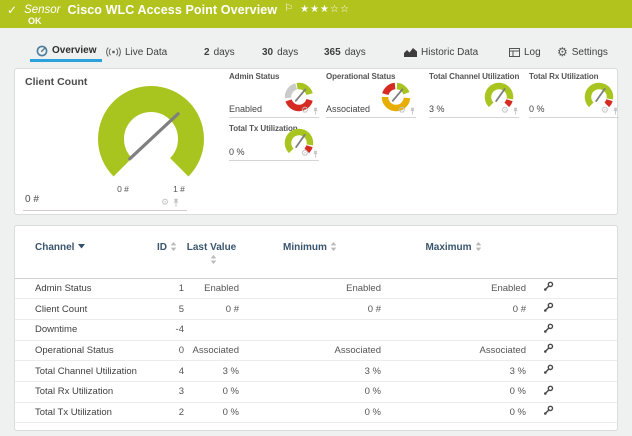 The image size is (632, 436). I want to click on column-header-last-value: Last Value, so click(211, 252).